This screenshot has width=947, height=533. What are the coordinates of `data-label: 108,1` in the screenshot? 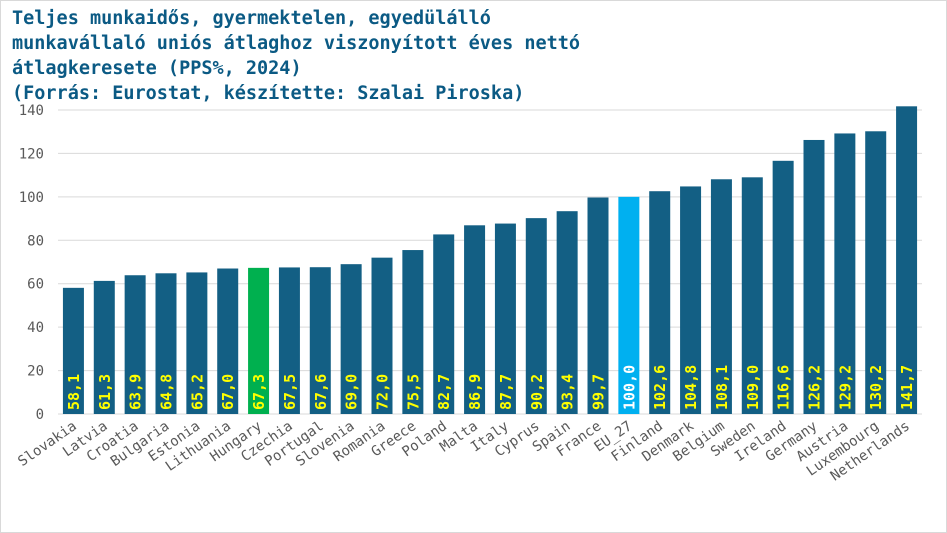 It's located at (722, 387).